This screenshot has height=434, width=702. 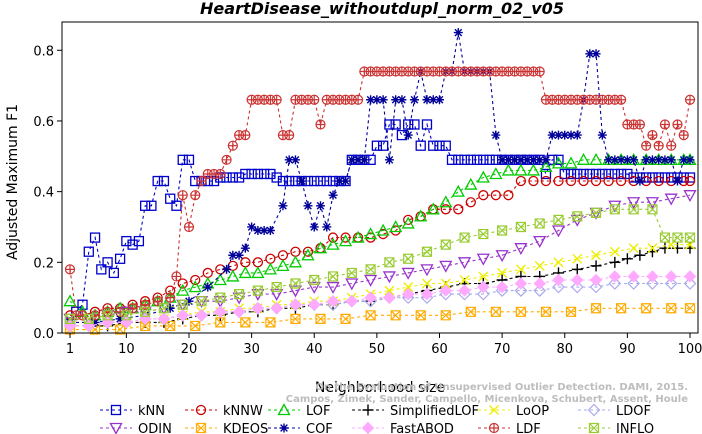 What do you see at coordinates (445, 283) in the screenshot?
I see `data-point-loop` at bounding box center [445, 283].